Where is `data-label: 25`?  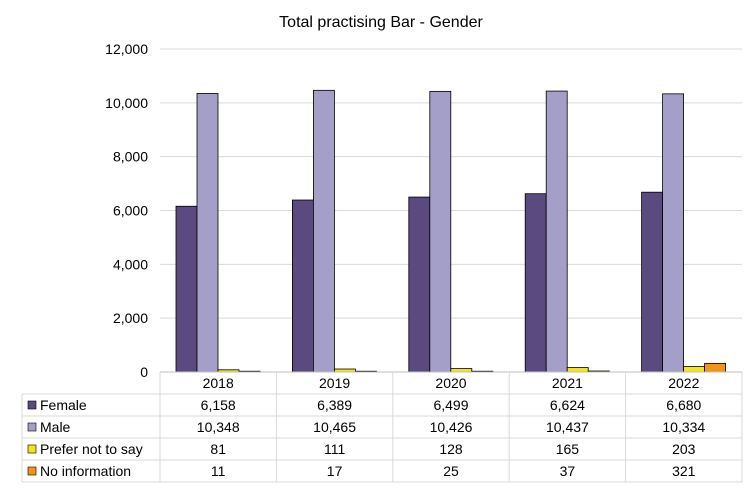
data-label: 25 is located at coordinates (451, 471).